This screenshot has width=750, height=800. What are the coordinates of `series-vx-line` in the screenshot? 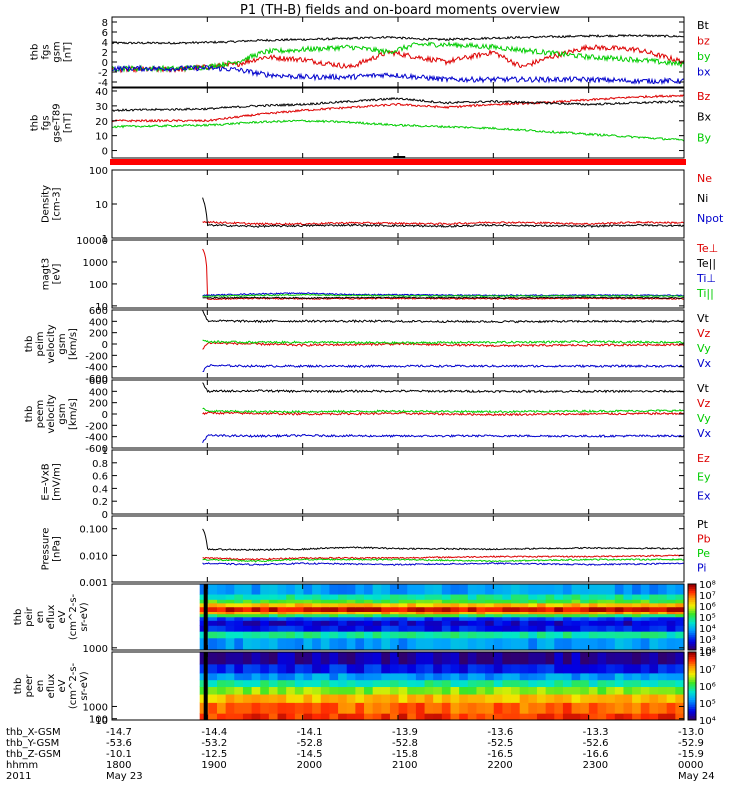 It's located at (443, 368).